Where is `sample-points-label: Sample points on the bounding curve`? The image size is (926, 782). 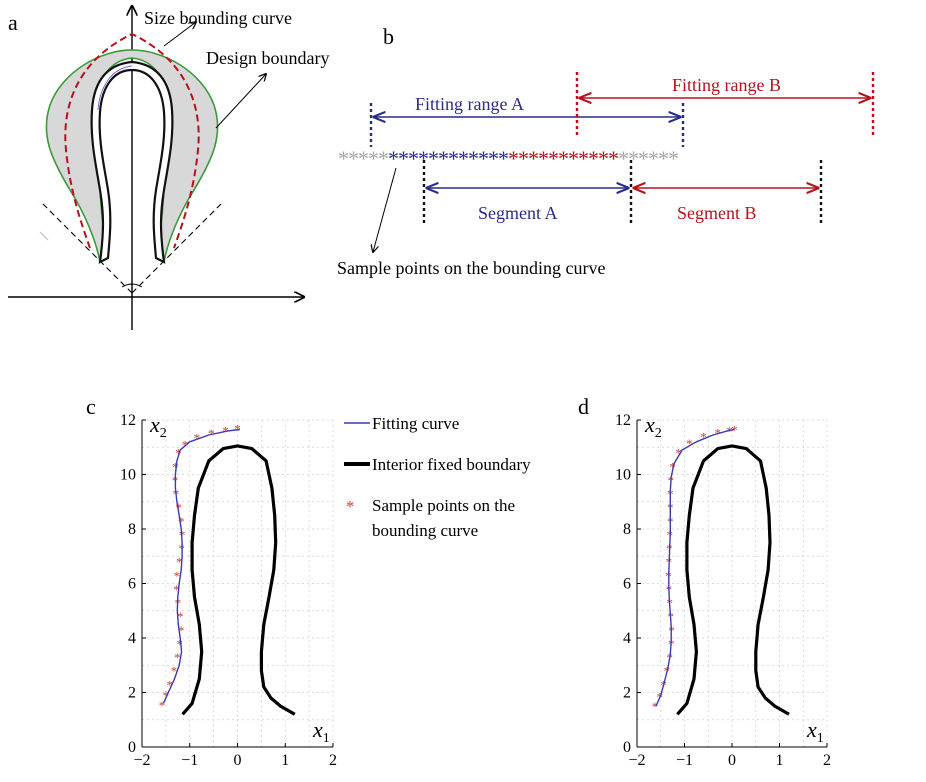 sample-points-label: Sample points on the bounding curve is located at coordinates (471, 268).